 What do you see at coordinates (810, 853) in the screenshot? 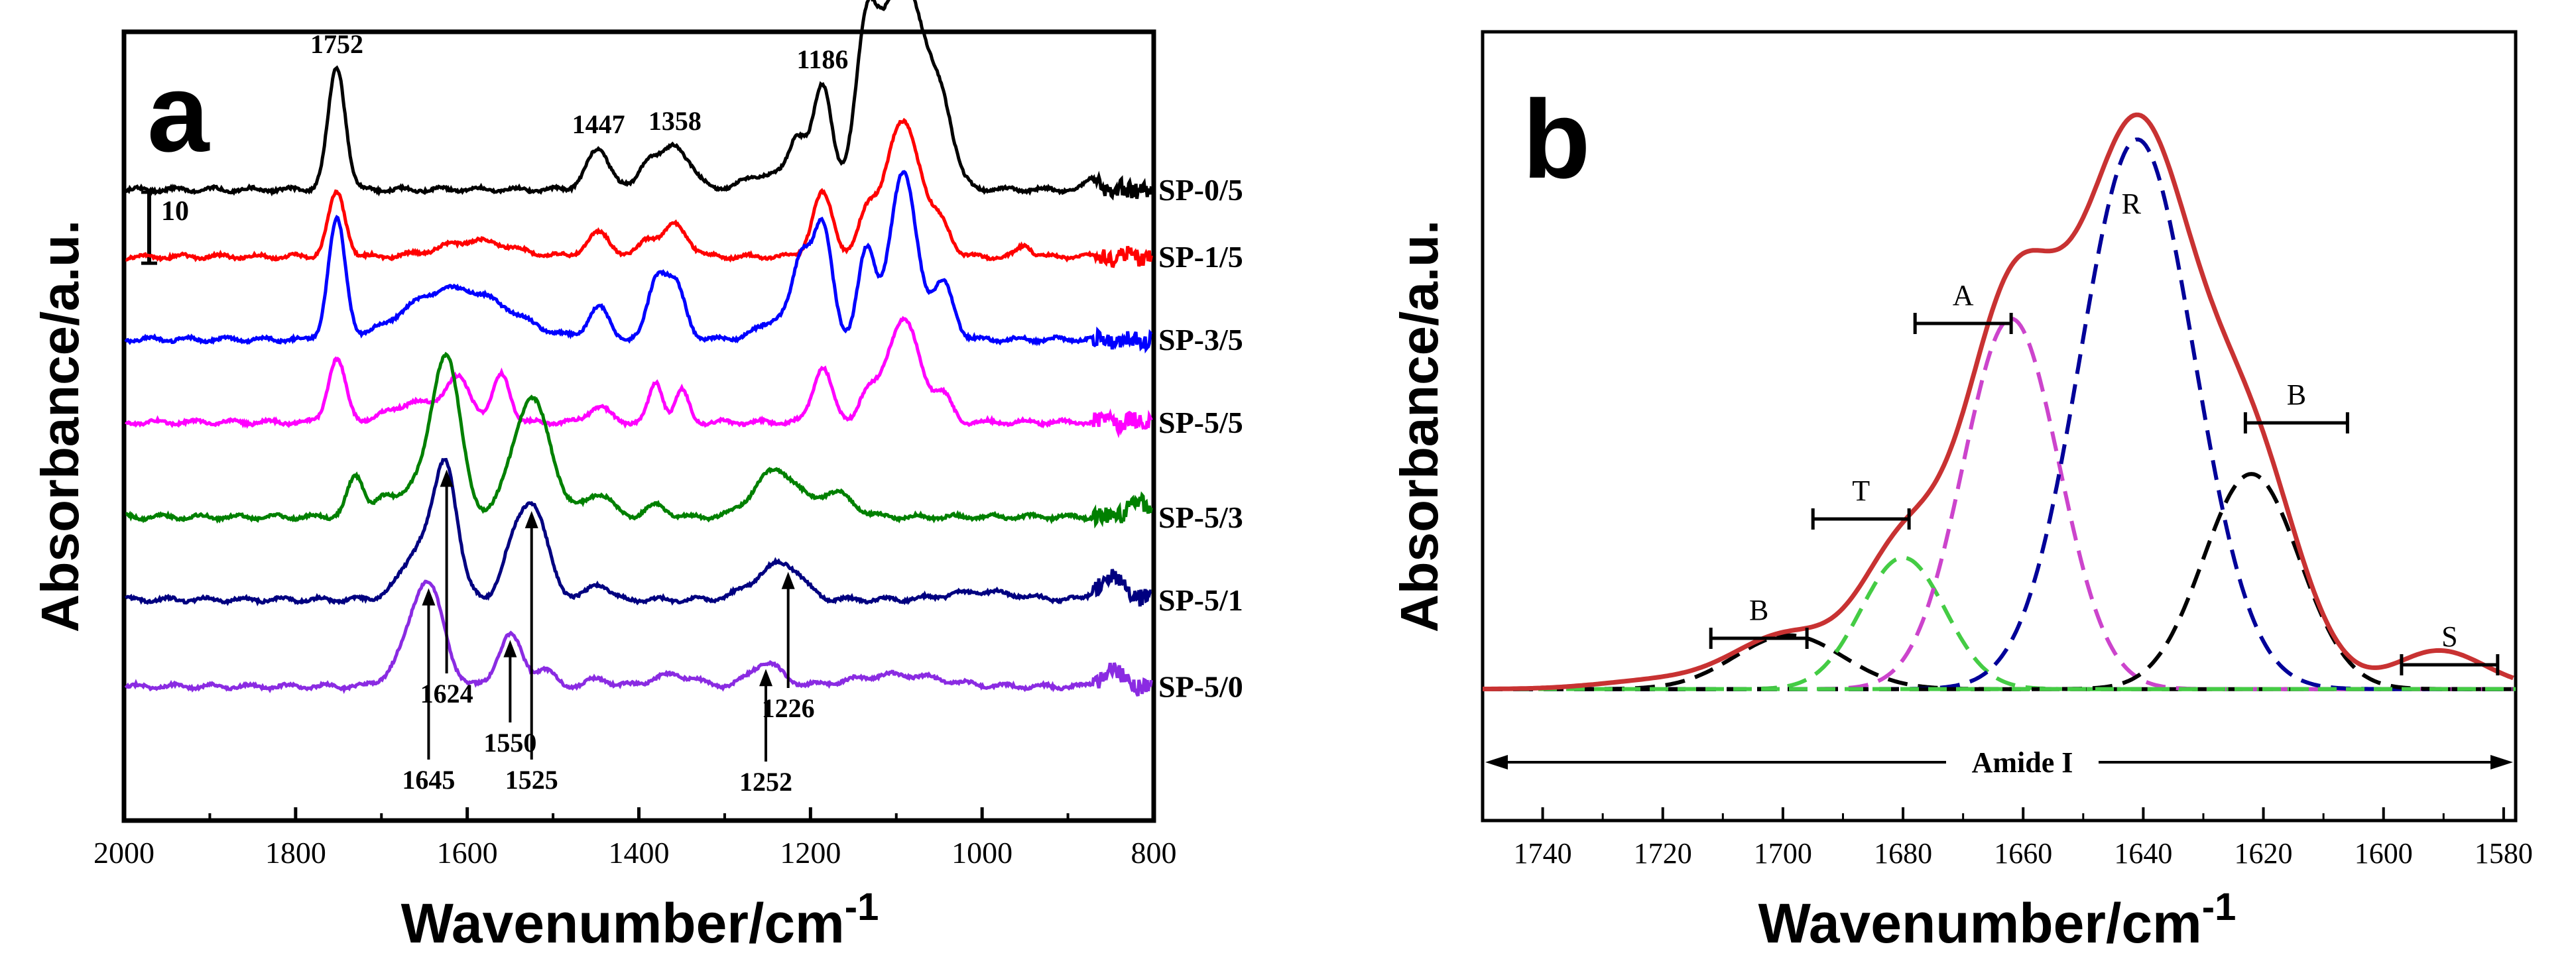
I see `panel-a-x-tick-label: 1200` at bounding box center [810, 853].